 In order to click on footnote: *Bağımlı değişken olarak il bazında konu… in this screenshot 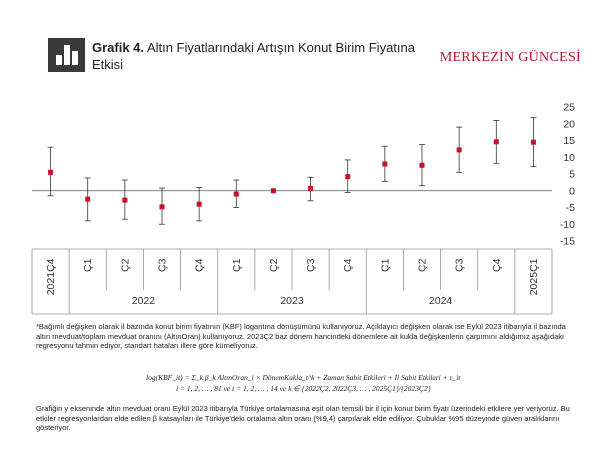, I will do `click(301, 336)`.